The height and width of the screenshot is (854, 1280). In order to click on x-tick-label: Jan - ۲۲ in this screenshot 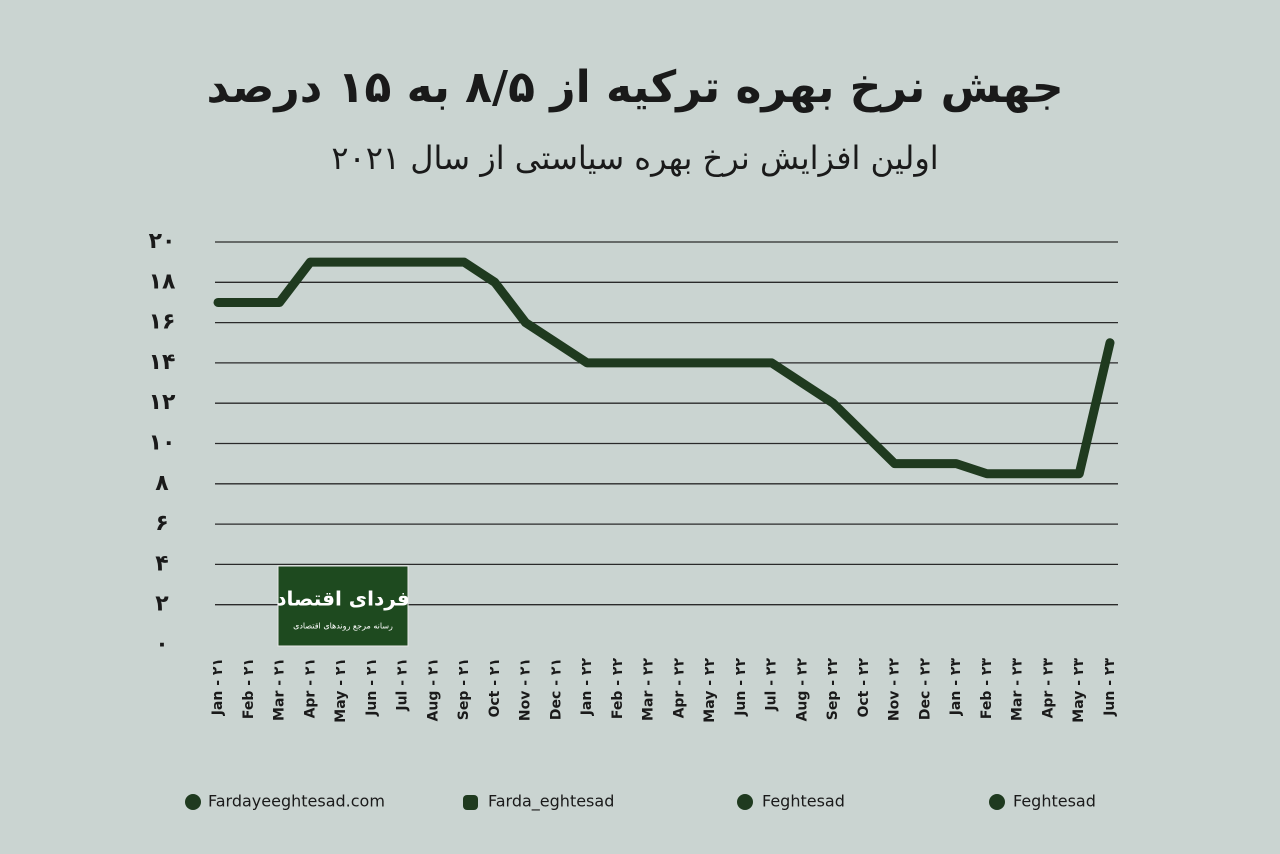, I will do `click(587, 687)`.